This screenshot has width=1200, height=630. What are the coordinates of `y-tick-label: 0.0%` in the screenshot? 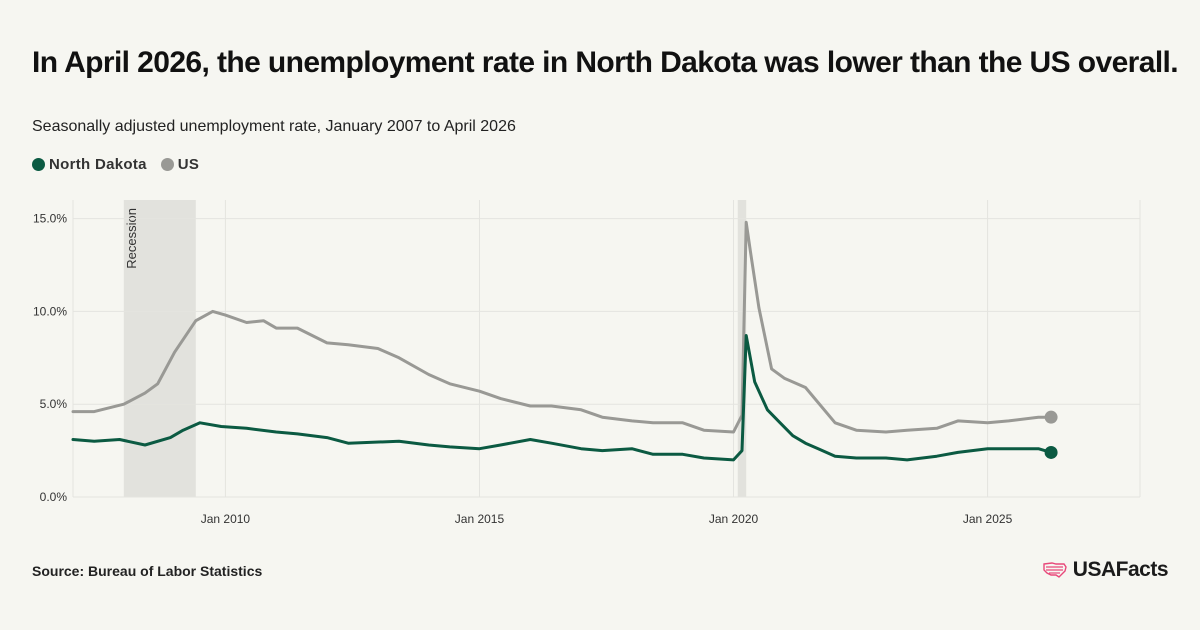 It's located at (54, 497).